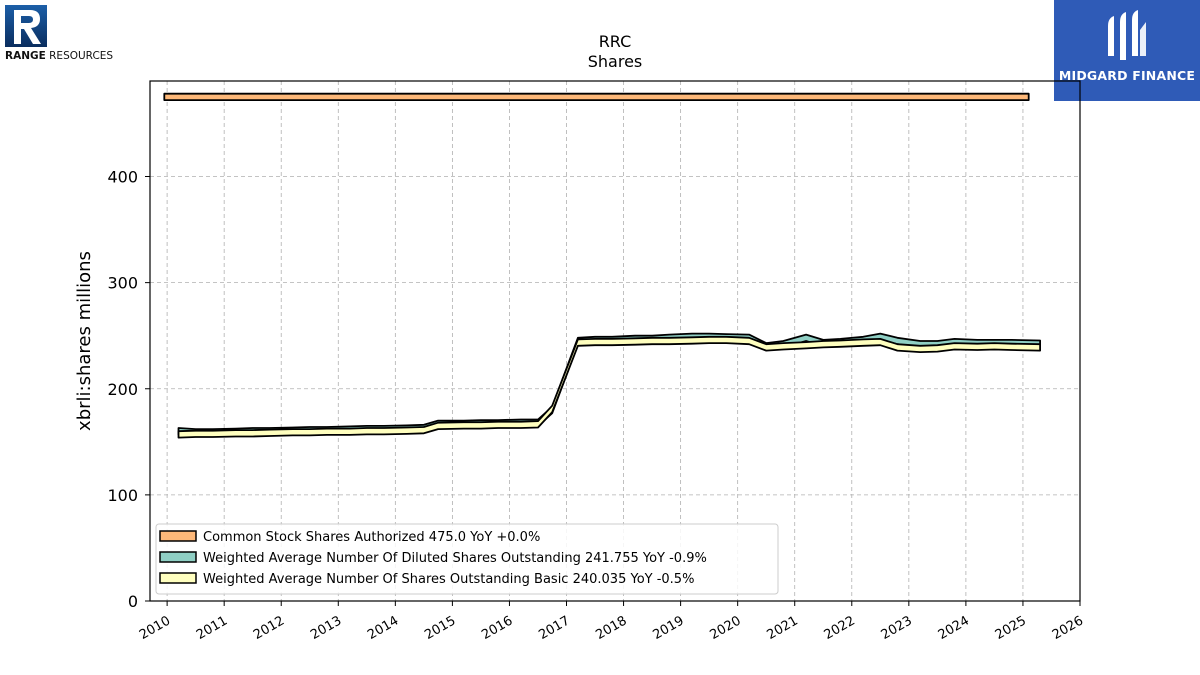 This screenshot has width=1200, height=675. Describe the element at coordinates (497, 628) in the screenshot. I see `x-tick-label: 2016` at that location.